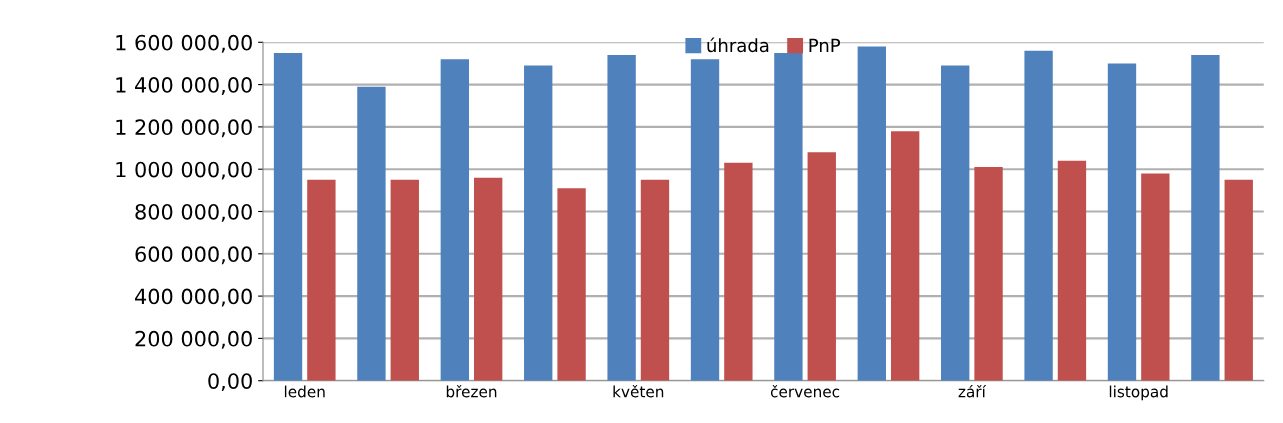 The image size is (1283, 423). Describe the element at coordinates (184, 86) in the screenshot. I see `y-tick-label: 1 400 000,00` at that location.